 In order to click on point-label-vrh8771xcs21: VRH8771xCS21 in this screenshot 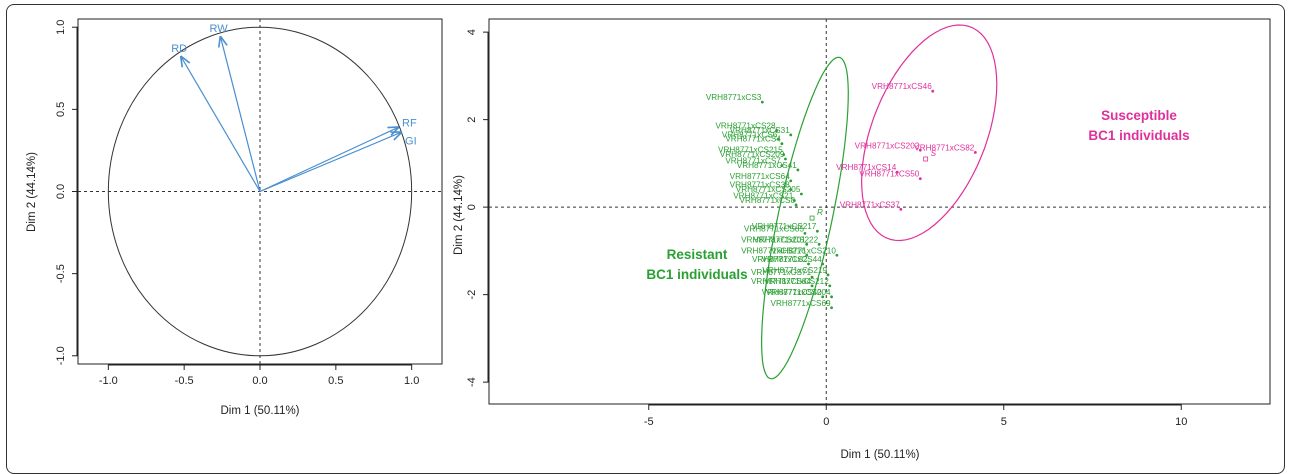, I will do `click(763, 196)`.